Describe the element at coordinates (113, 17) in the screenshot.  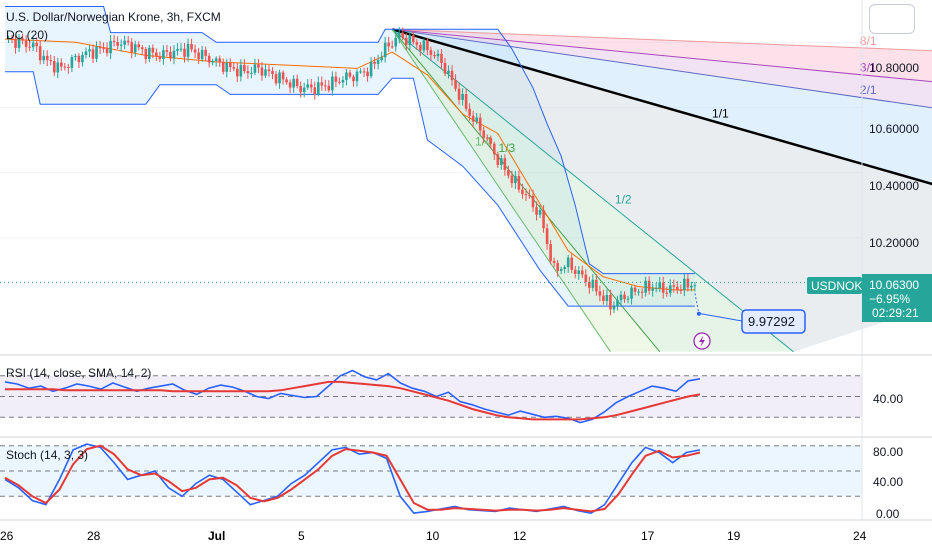
I see `chart-title: U.S. Dollar/Norwegian Krone, 3h, FXCM` at that location.